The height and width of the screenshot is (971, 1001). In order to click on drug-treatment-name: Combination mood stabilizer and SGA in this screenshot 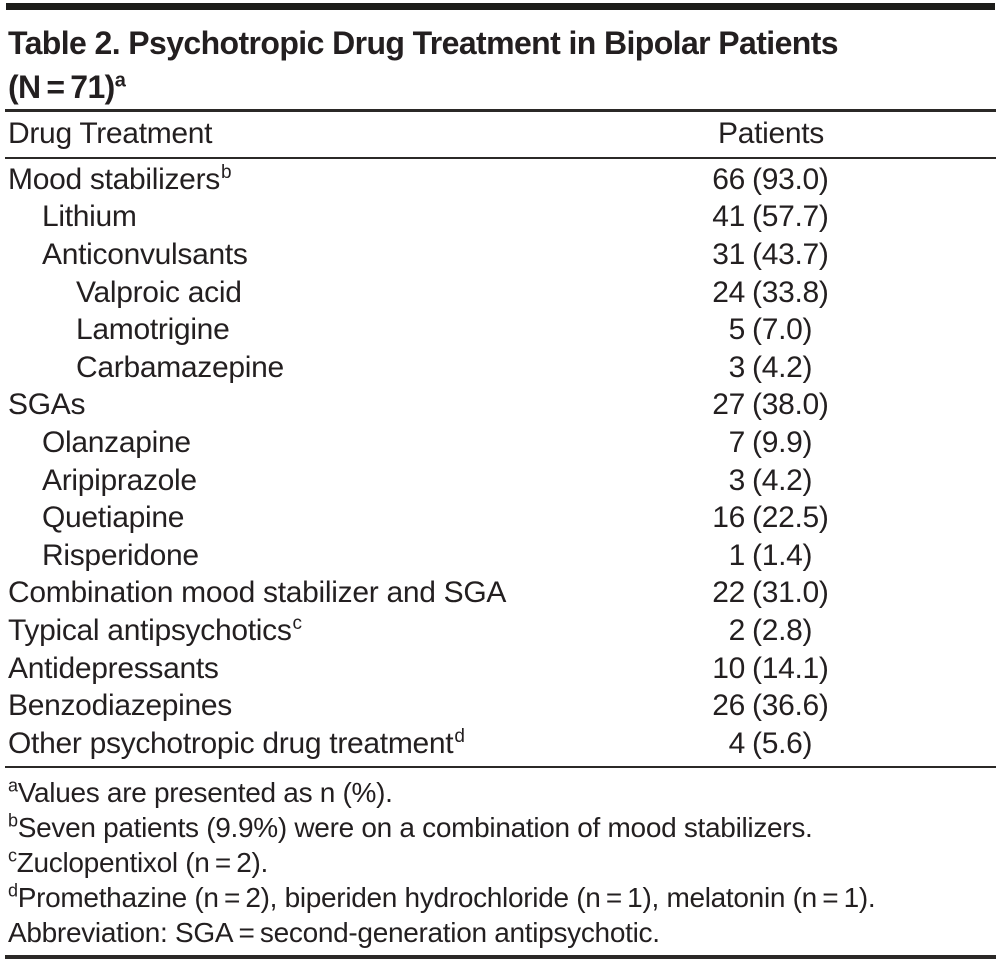, I will do `click(257, 593)`.